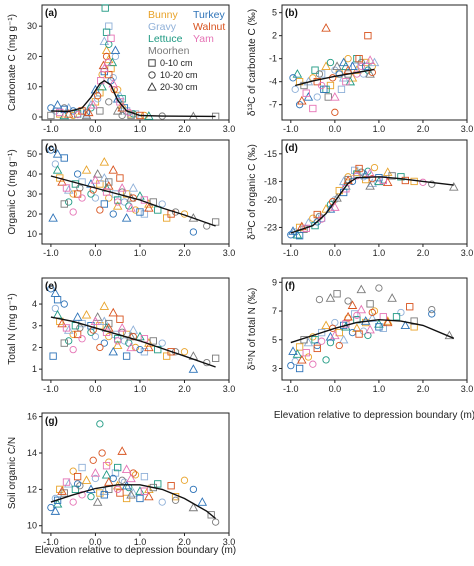 This screenshot has width=474, height=566. Describe the element at coordinates (32, 194) in the screenshot. I see `y-tick-label: 30` at that location.